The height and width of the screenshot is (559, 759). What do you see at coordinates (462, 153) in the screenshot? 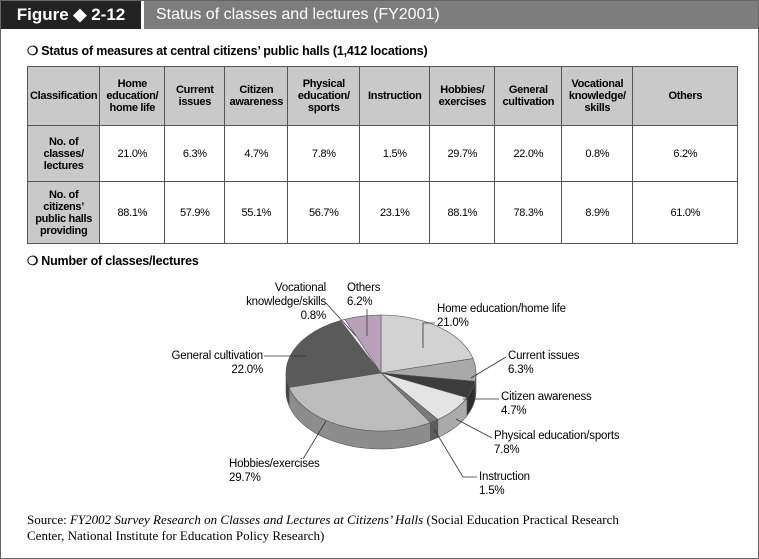
I see `cell: 29.7%` at bounding box center [462, 153].